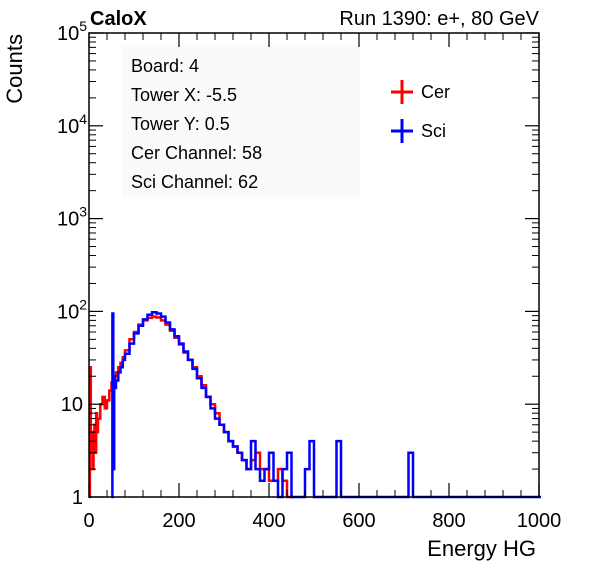 Image resolution: width=596 pixels, height=577 pixels. What do you see at coordinates (178, 521) in the screenshot?
I see `x-tick-label: 200` at bounding box center [178, 521].